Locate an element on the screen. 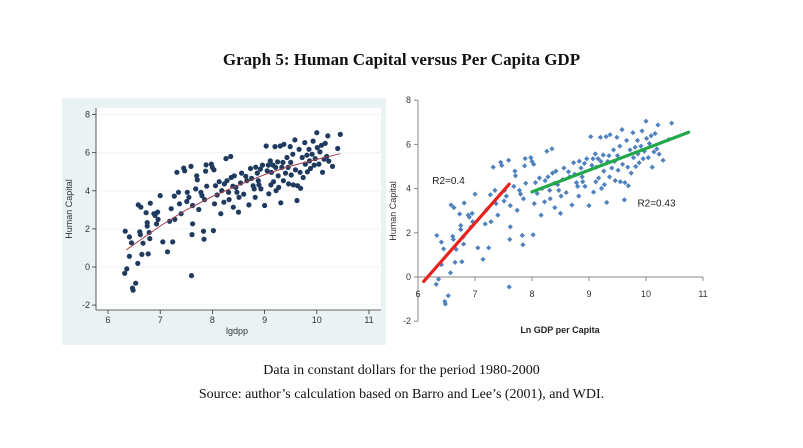 The height and width of the screenshot is (448, 803). right-y-tick-label: 0 is located at coordinates (408, 277).